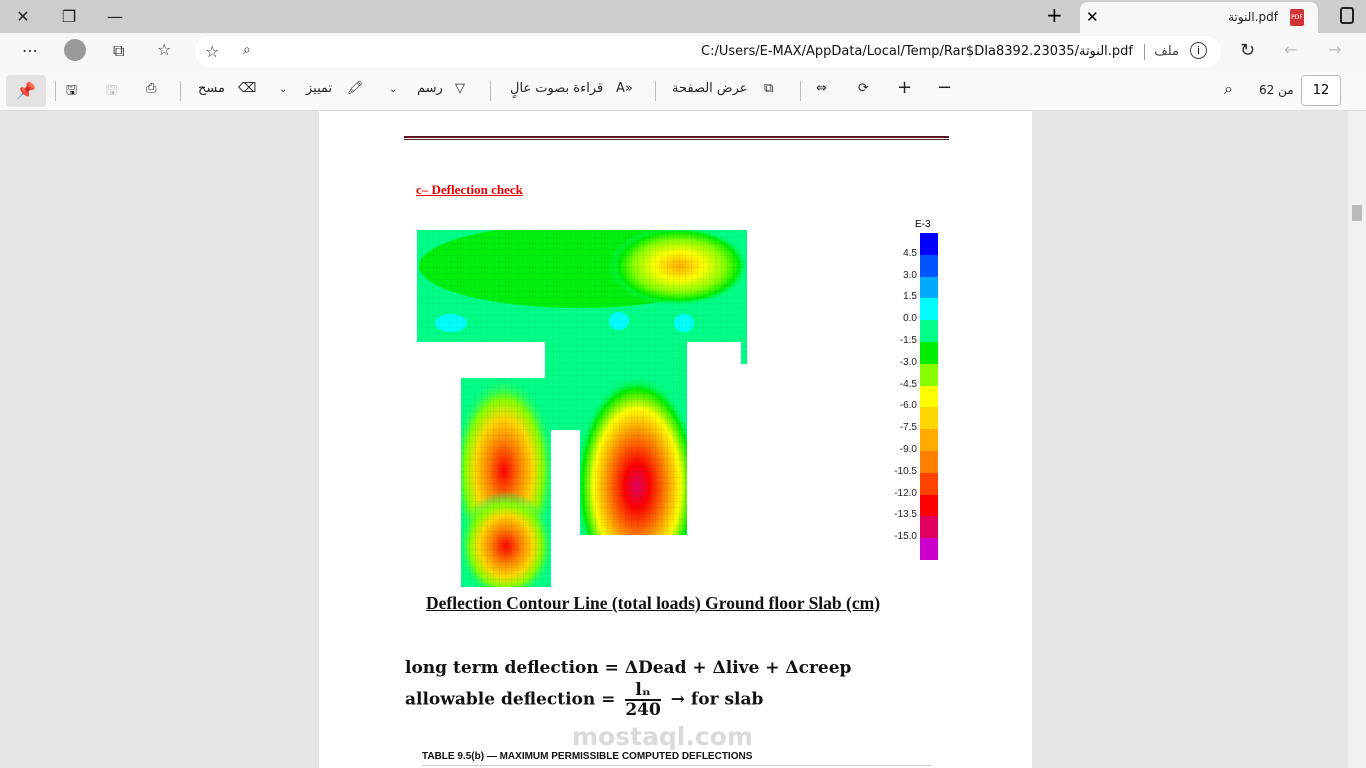 This screenshot has height=768, width=1366. Describe the element at coordinates (908, 384) in the screenshot. I see `legend-label: -4.5` at that location.